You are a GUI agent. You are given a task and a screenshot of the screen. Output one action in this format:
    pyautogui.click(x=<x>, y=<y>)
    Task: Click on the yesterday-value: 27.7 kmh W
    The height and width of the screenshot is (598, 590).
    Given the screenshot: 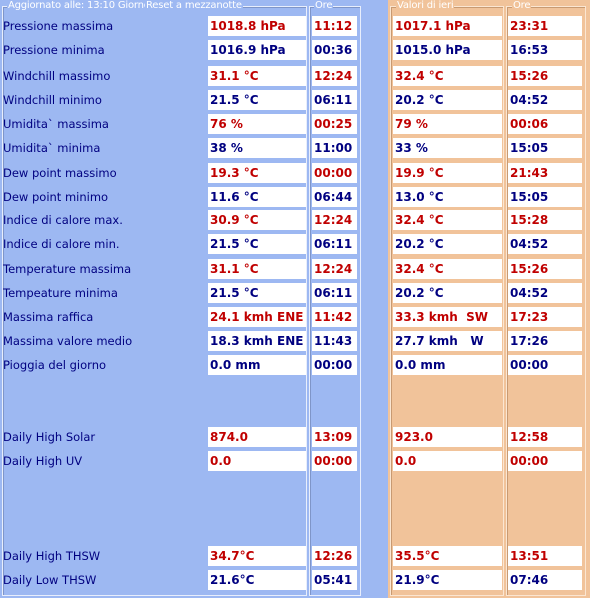 What is the action you would take?
    pyautogui.click(x=447, y=341)
    